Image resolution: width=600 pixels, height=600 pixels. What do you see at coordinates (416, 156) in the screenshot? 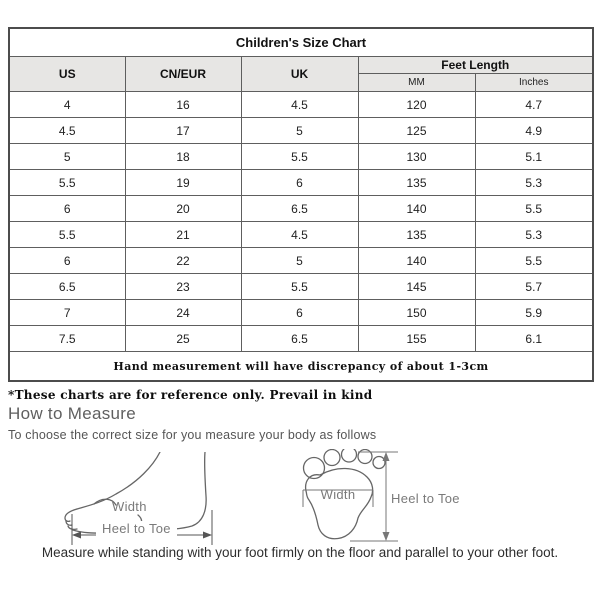
I see `table-cell: 130` at bounding box center [416, 156].